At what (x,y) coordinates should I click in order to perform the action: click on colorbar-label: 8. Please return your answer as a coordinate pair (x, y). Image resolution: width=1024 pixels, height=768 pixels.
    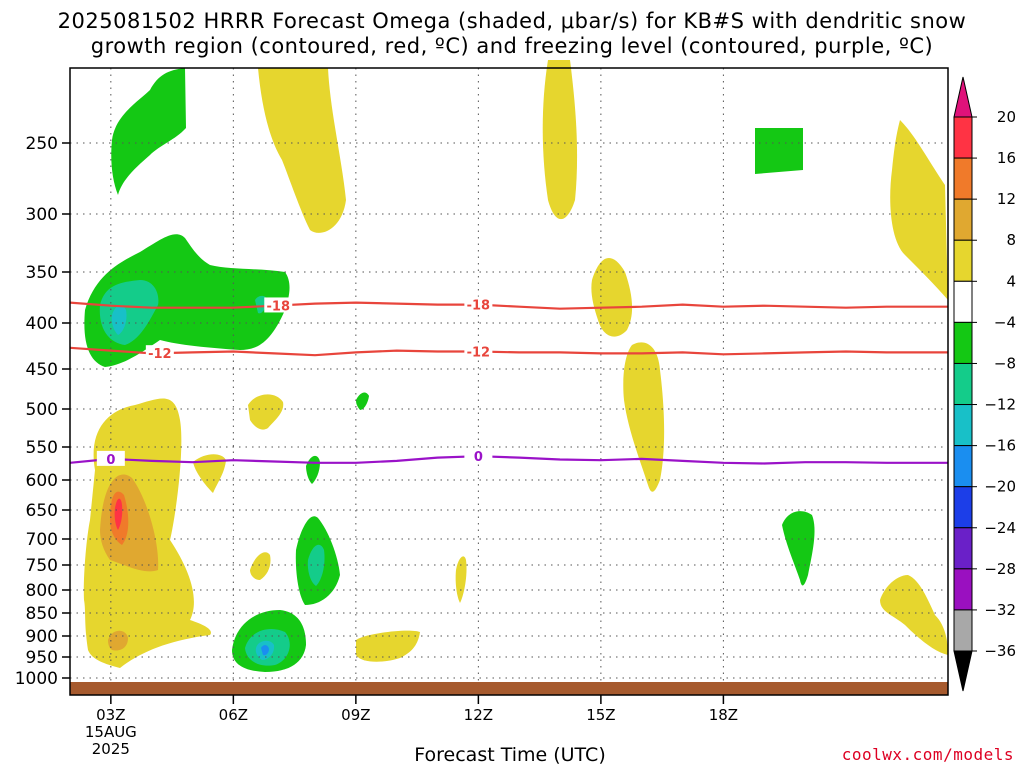
    Looking at the image, I should click on (1011, 240).